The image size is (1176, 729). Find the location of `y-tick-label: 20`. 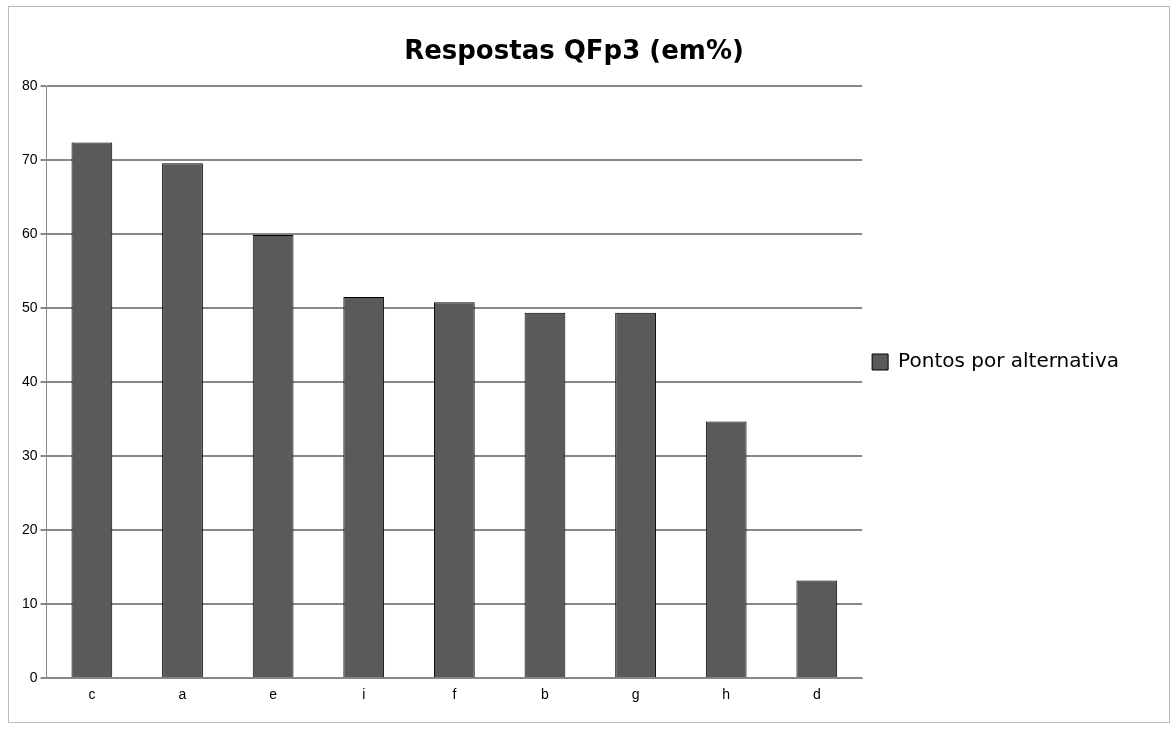

y-tick-label: 20 is located at coordinates (29, 529).